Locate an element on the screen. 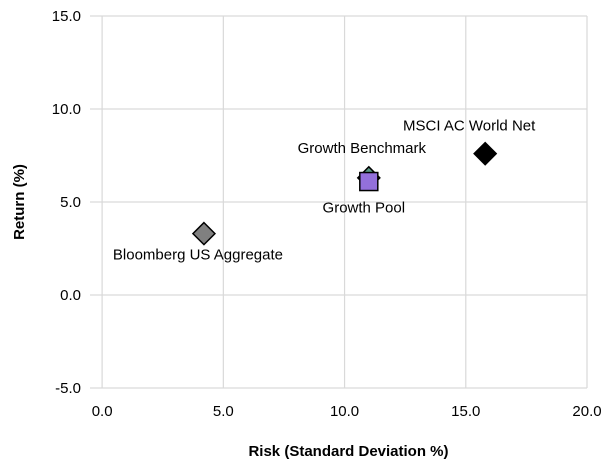 The image size is (605, 467). growth-benchmark-label: Growth Benchmark is located at coordinates (362, 148).